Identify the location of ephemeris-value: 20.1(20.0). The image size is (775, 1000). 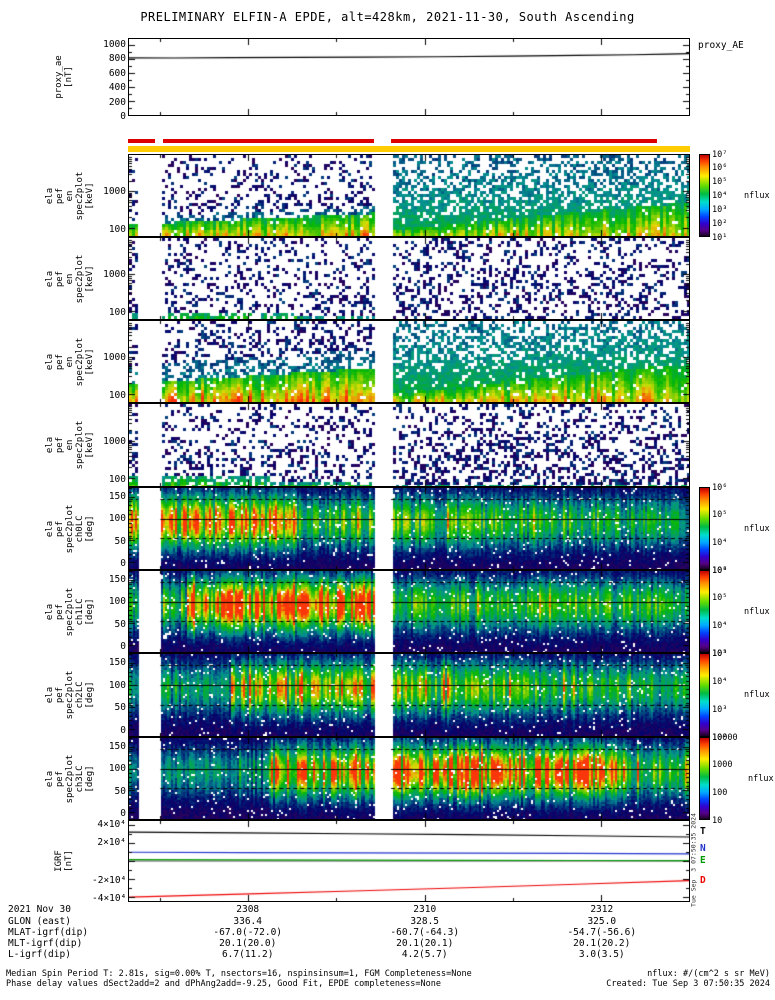
(248, 943).